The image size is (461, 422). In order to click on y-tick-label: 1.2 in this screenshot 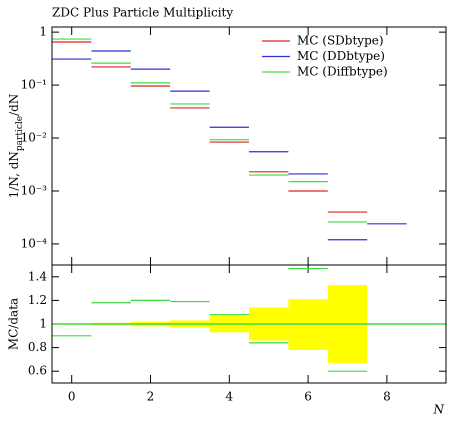, I will do `click(37, 300)`.